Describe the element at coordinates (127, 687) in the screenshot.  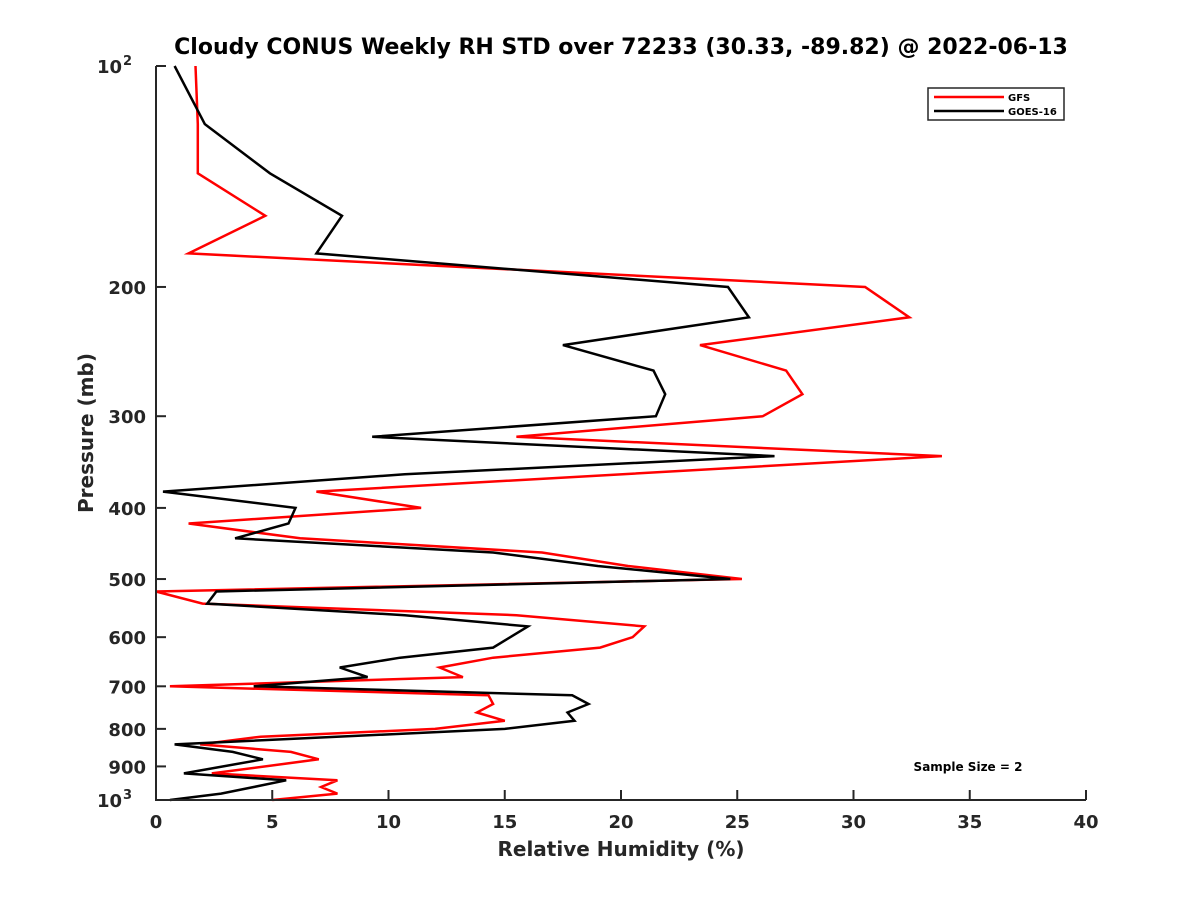
I see `y-tick-label: 700` at that location.